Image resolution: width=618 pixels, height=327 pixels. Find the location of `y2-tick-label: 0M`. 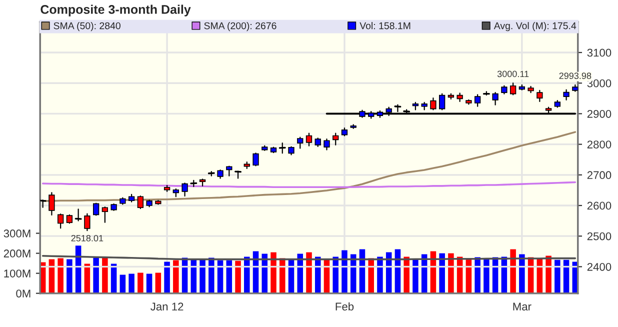

y2-tick-label: 0M is located at coordinates (23, 294).